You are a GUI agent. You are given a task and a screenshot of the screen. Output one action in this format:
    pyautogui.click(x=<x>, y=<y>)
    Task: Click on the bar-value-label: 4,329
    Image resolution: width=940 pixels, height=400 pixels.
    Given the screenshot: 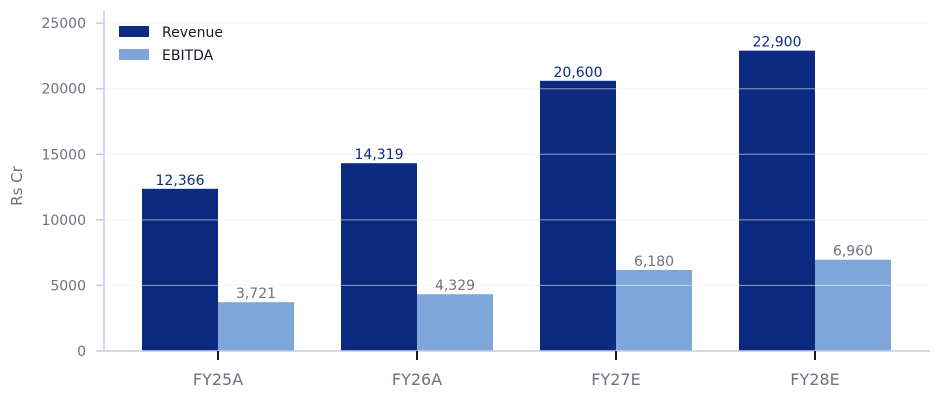 What is the action you would take?
    pyautogui.click(x=455, y=286)
    